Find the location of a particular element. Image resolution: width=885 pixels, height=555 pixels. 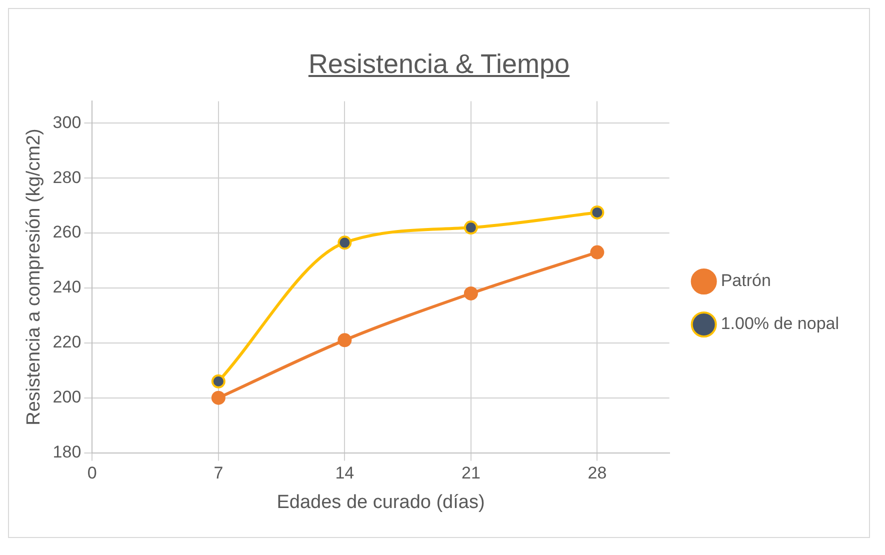

x-tick-label: 0 is located at coordinates (92, 473).